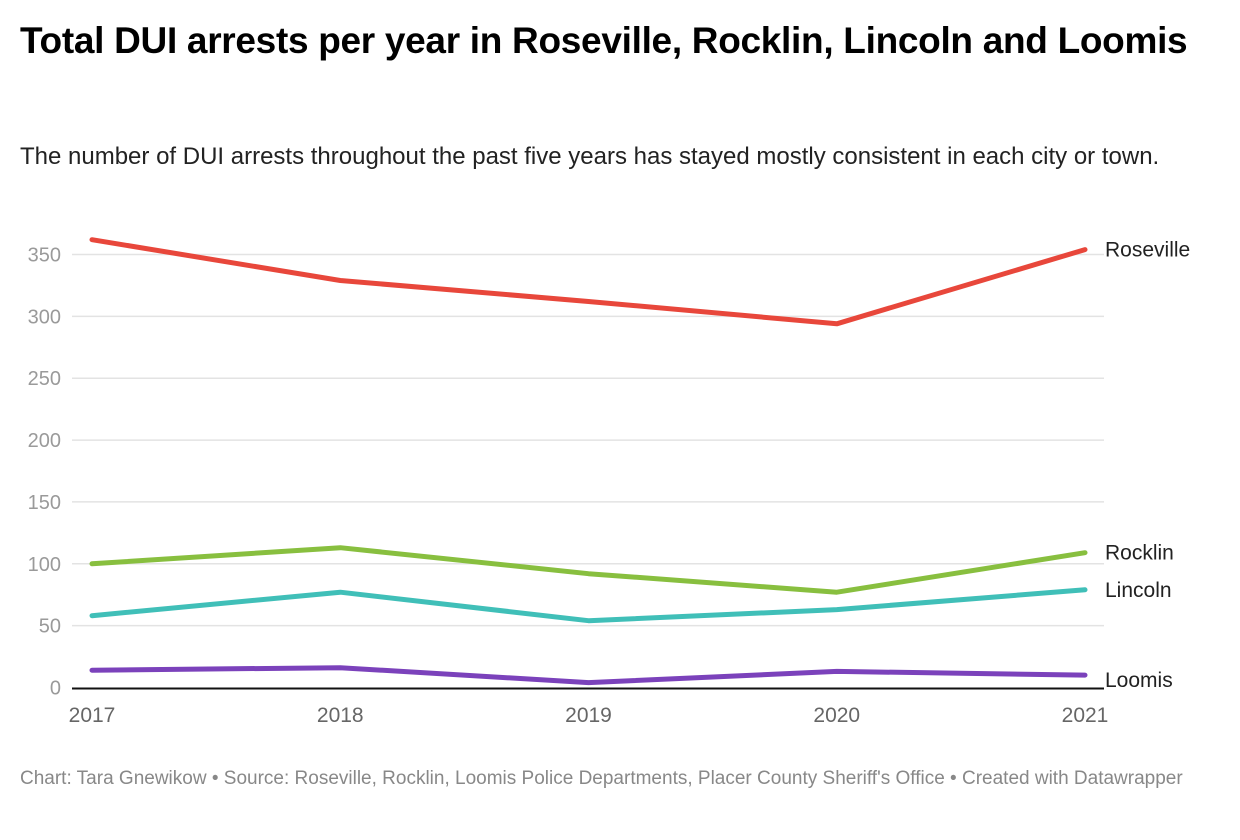 The width and height of the screenshot is (1240, 840). I want to click on y-tick-label: 50, so click(50, 627).